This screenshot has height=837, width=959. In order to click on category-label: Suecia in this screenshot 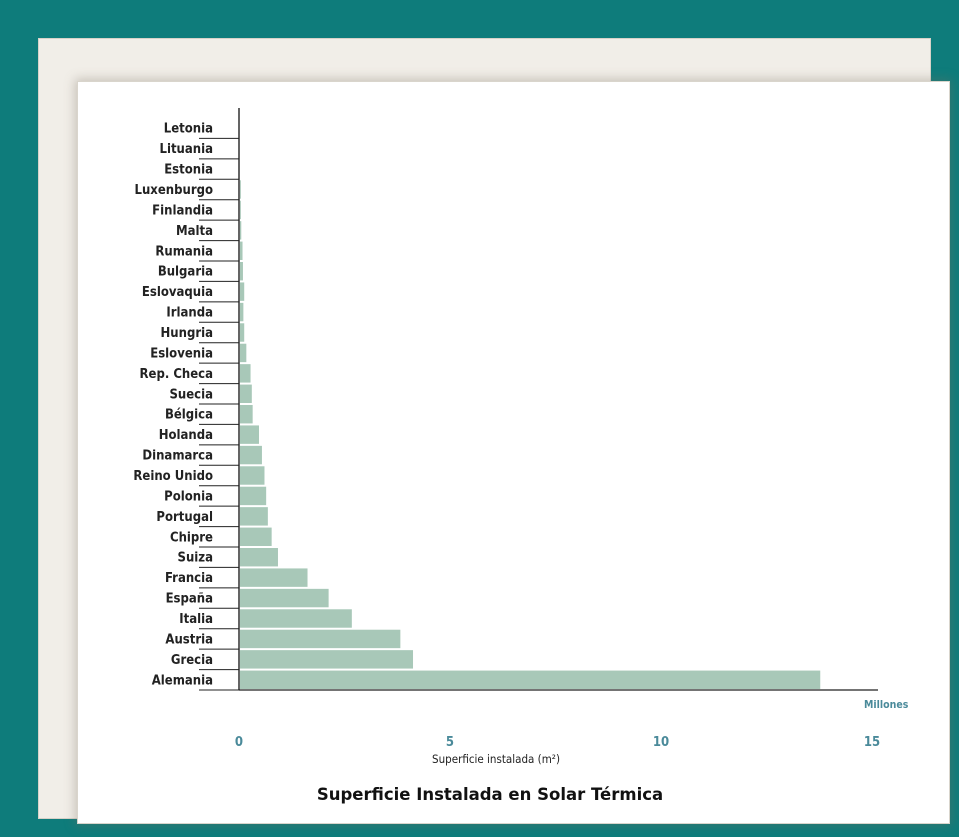, I will do `click(191, 394)`.